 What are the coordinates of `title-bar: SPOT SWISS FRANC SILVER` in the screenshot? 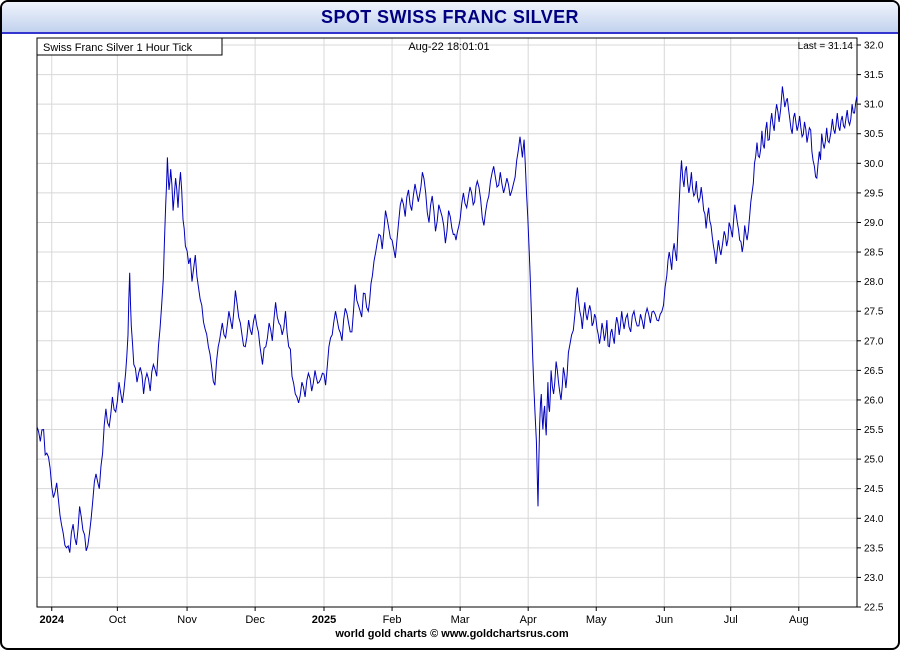 It's located at (450, 18).